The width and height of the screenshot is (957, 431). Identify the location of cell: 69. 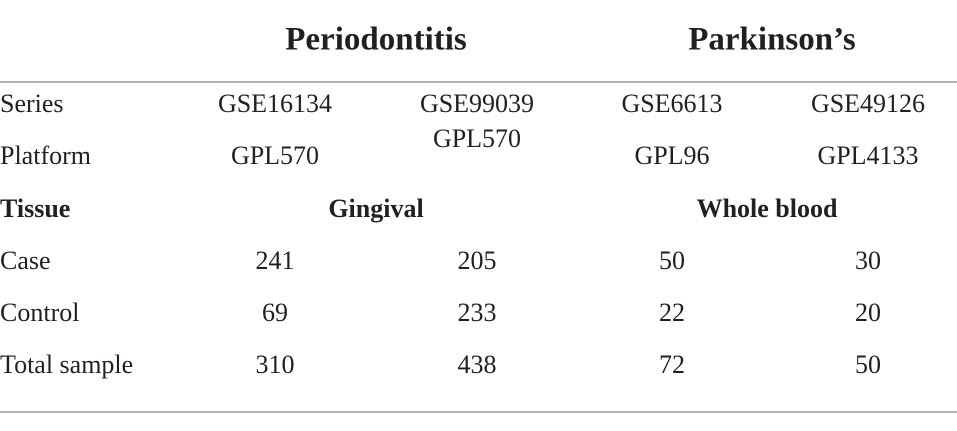
(275, 312).